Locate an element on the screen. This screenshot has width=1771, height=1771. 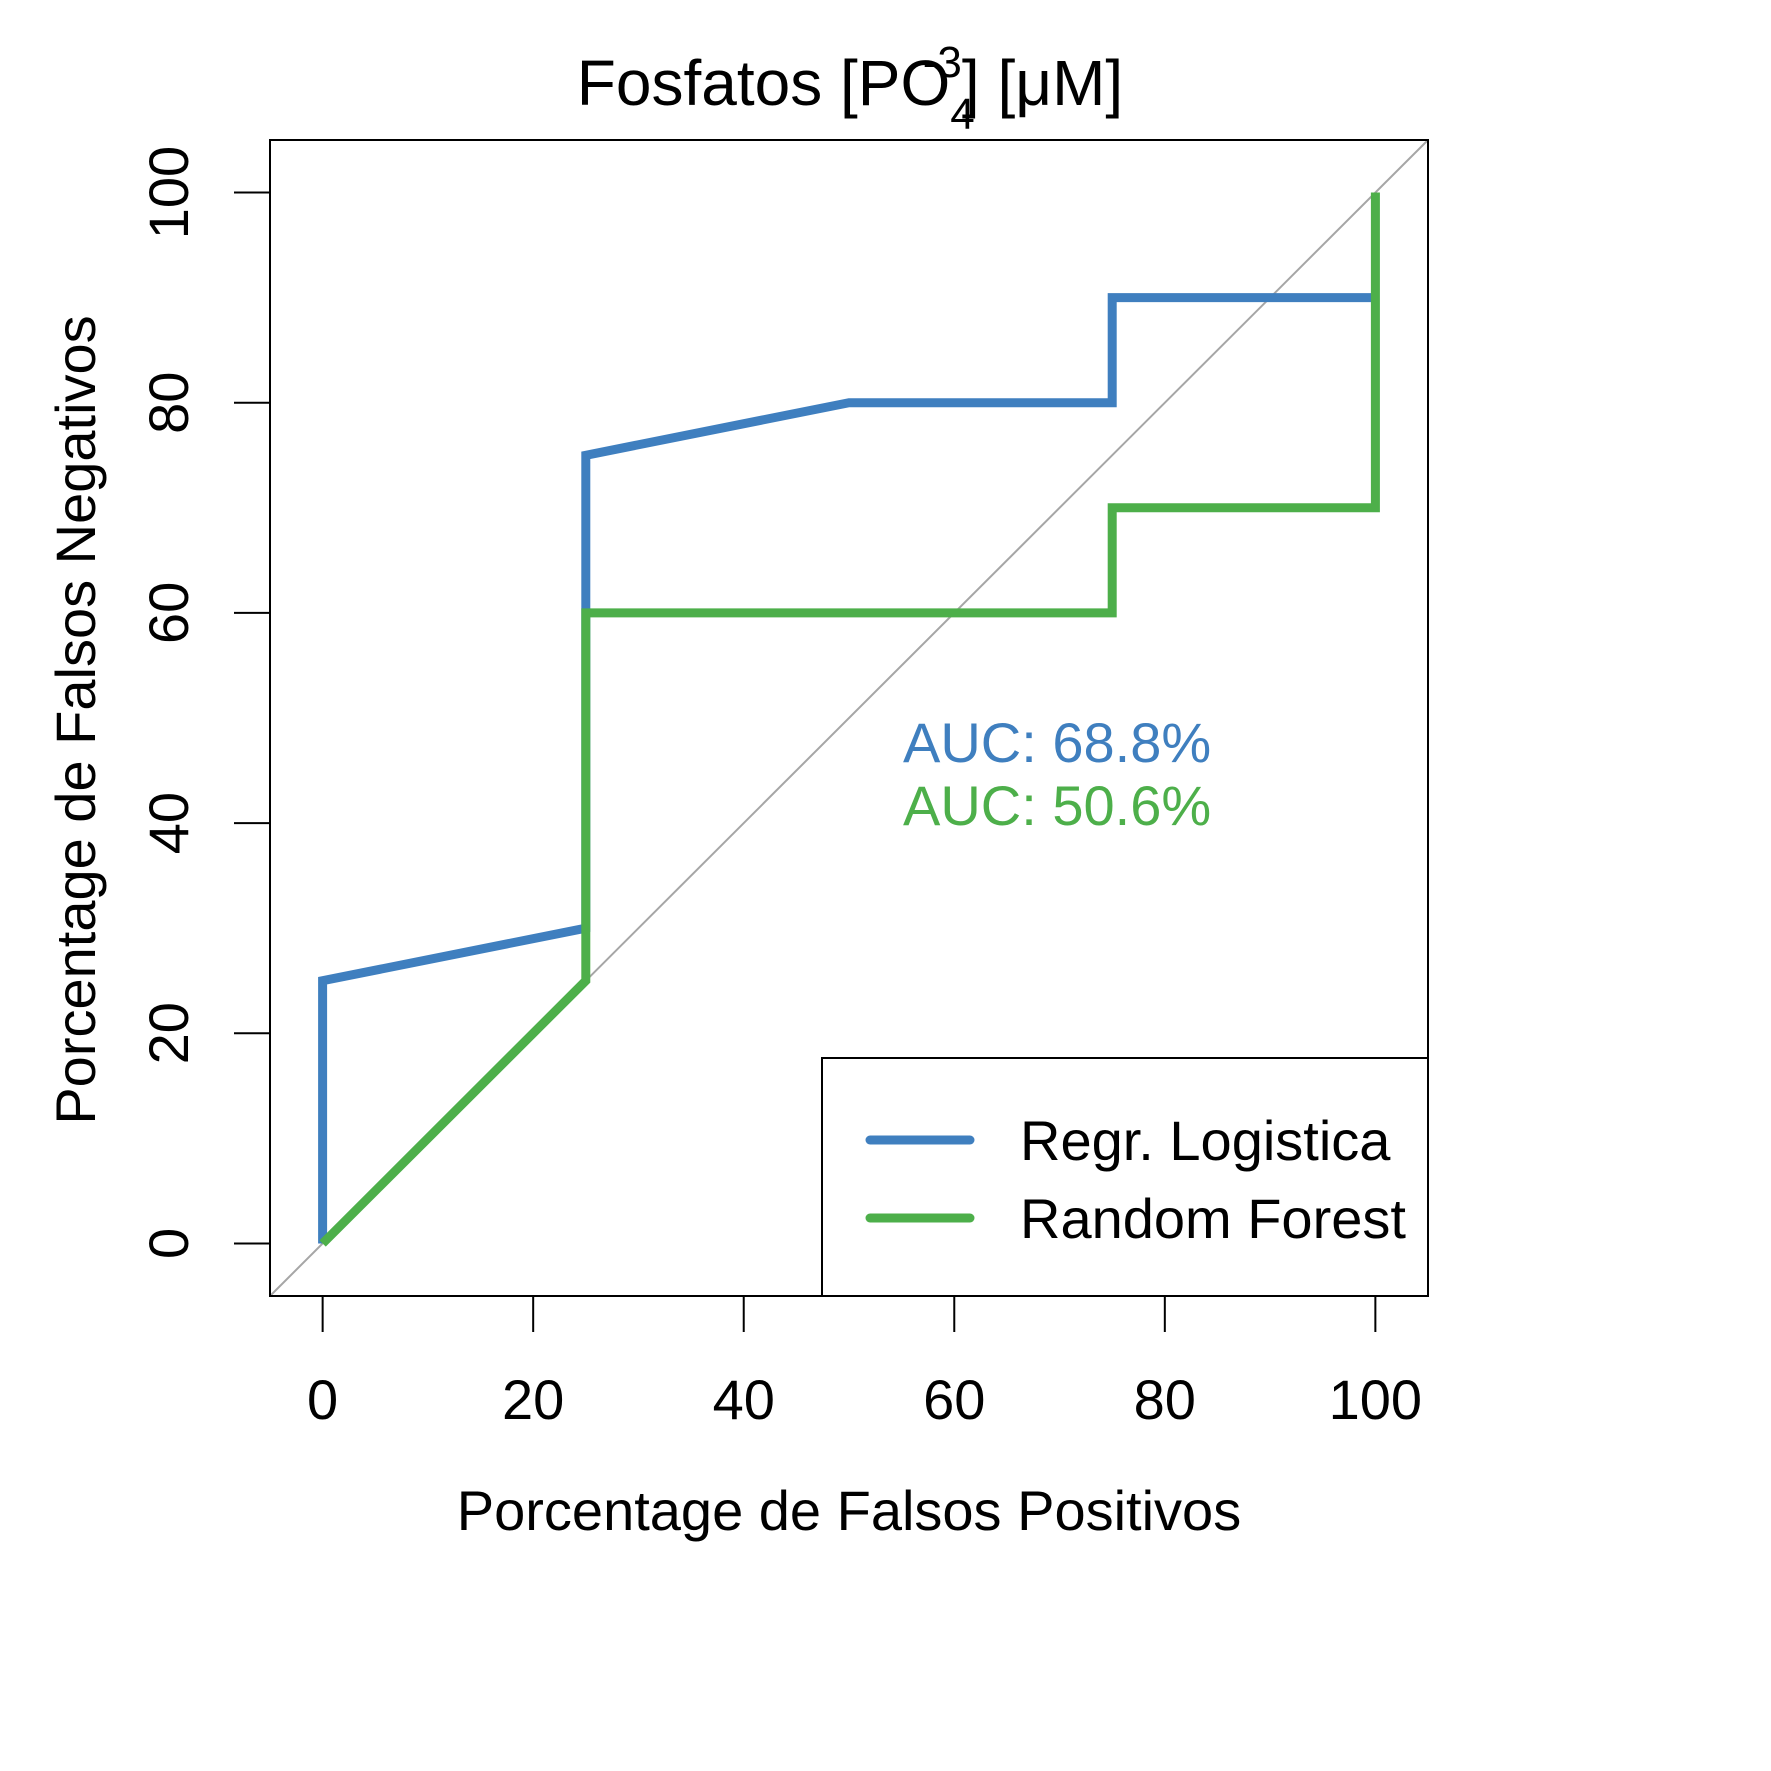
auc-annotation-2: AUC: 50.6% is located at coordinates (1057, 805).